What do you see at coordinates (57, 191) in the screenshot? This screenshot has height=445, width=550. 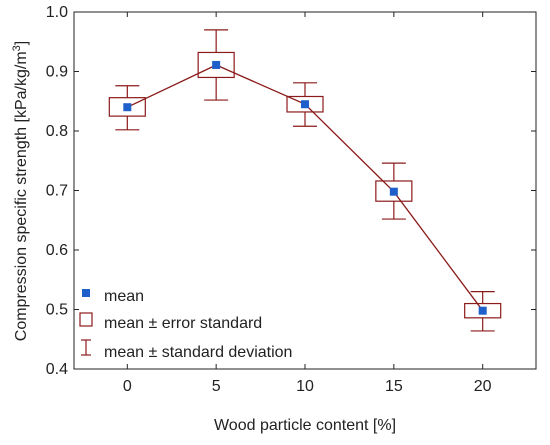 I see `y-tick-label-3: 0.7` at bounding box center [57, 191].